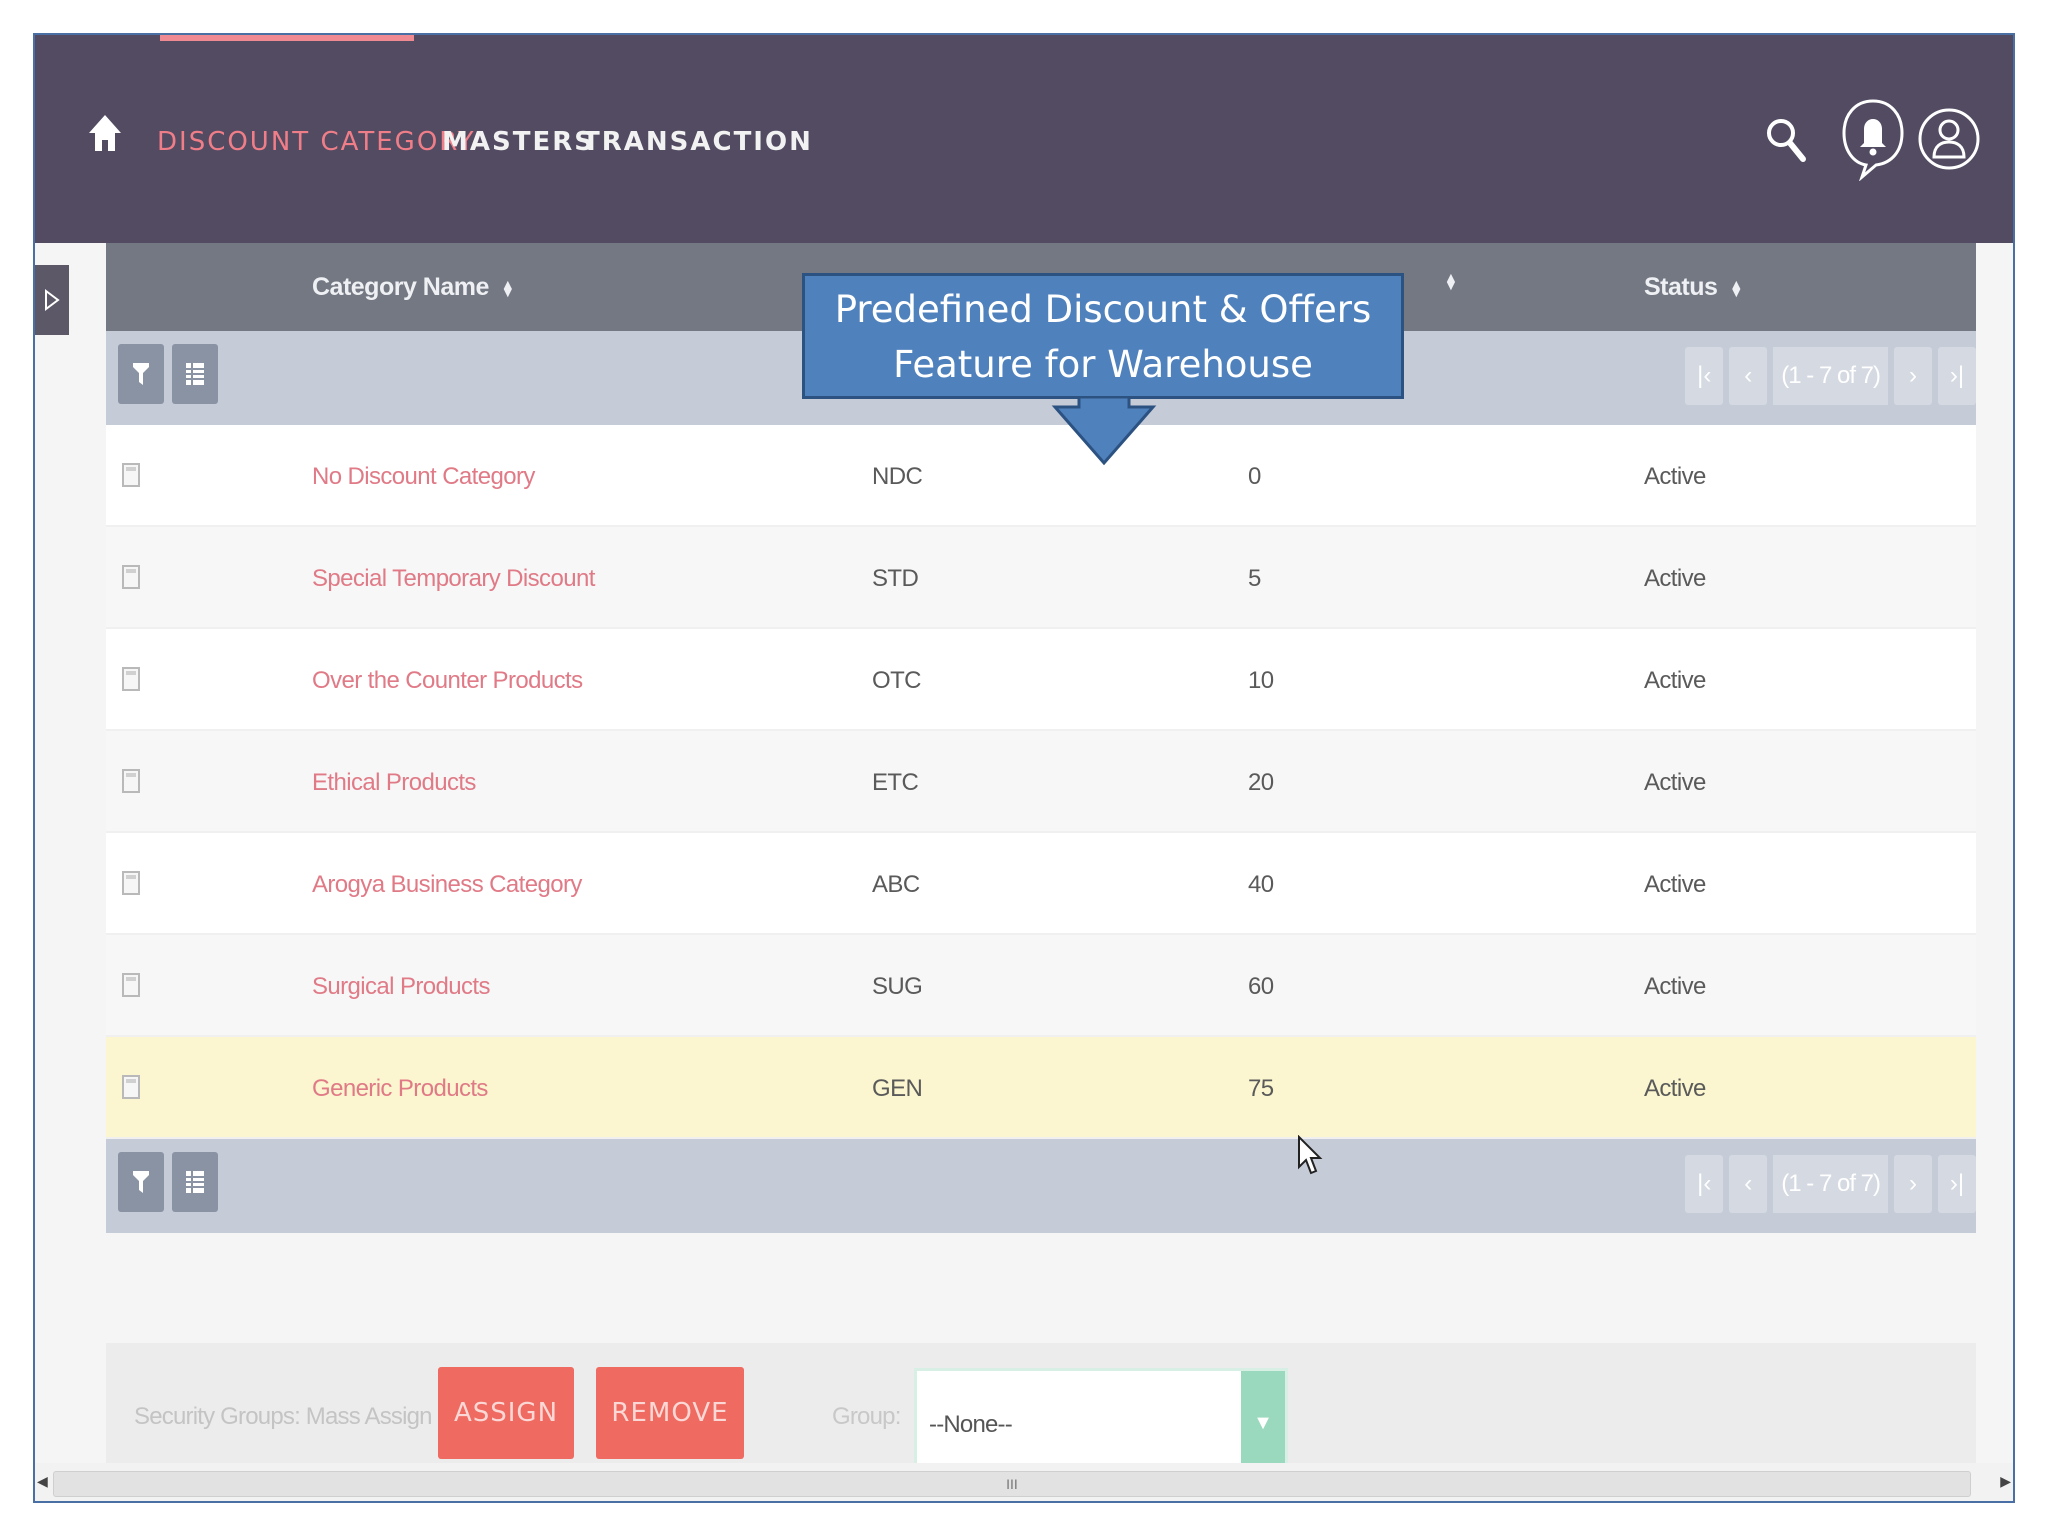 Image resolution: width=2048 pixels, height=1536 pixels. I want to click on column-header-category-name: Category Name ▲ ▼, so click(413, 287).